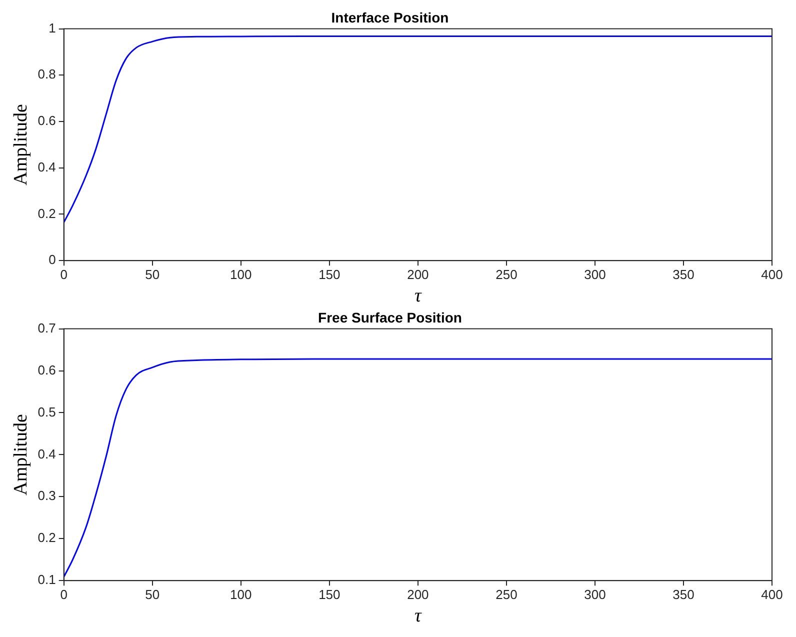 This screenshot has height=637, width=796. Describe the element at coordinates (47, 328) in the screenshot. I see `y-tick-label: 0.7` at that location.